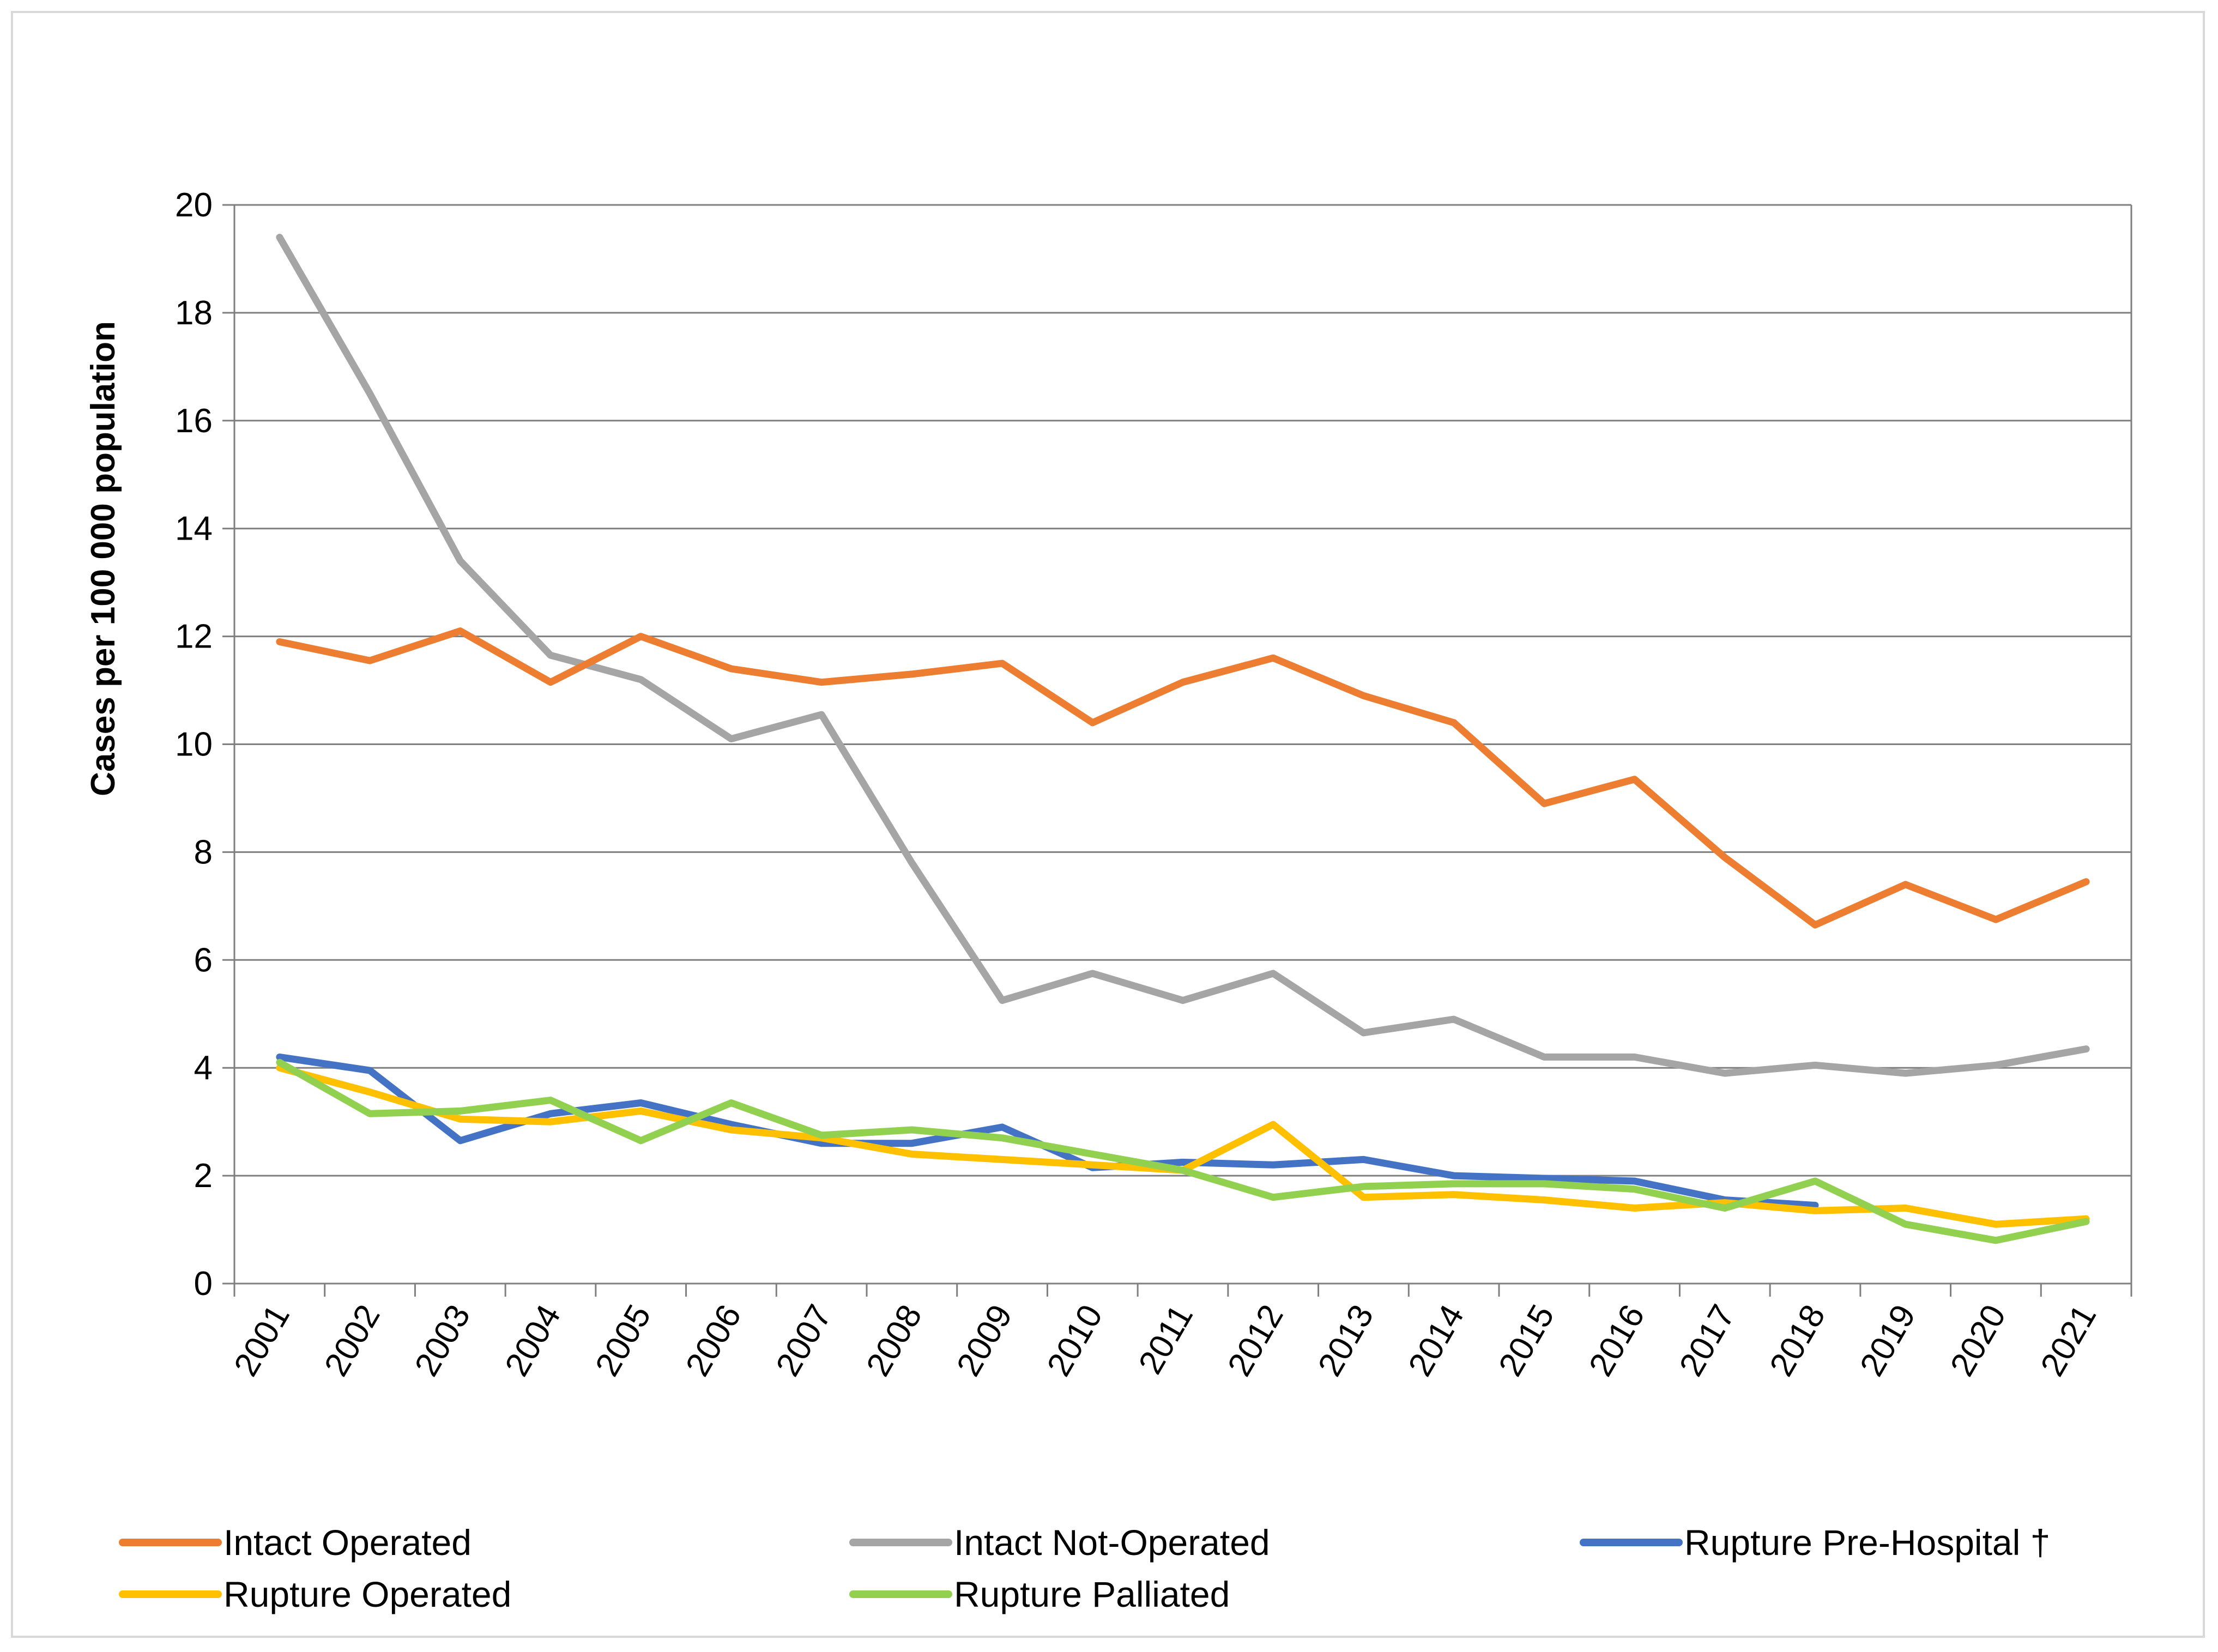  Describe the element at coordinates (203, 1068) in the screenshot. I see `y-tick-label: 4` at that location.